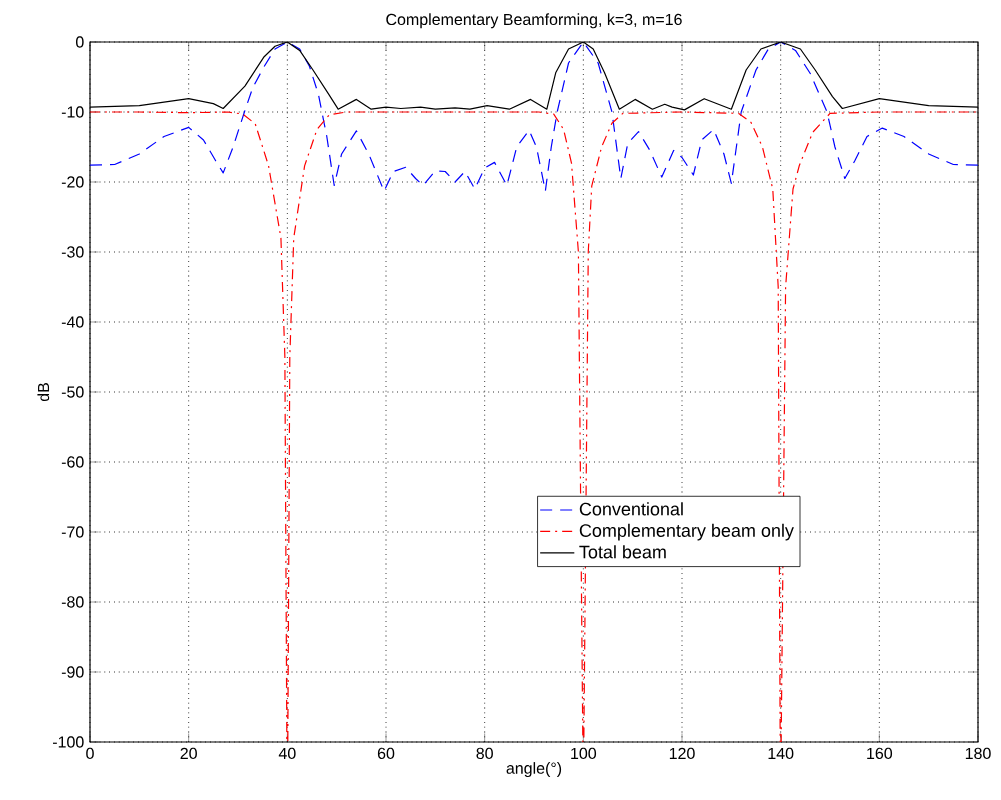  Describe the element at coordinates (484, 753) in the screenshot. I see `x-tick-label: 80` at that location.